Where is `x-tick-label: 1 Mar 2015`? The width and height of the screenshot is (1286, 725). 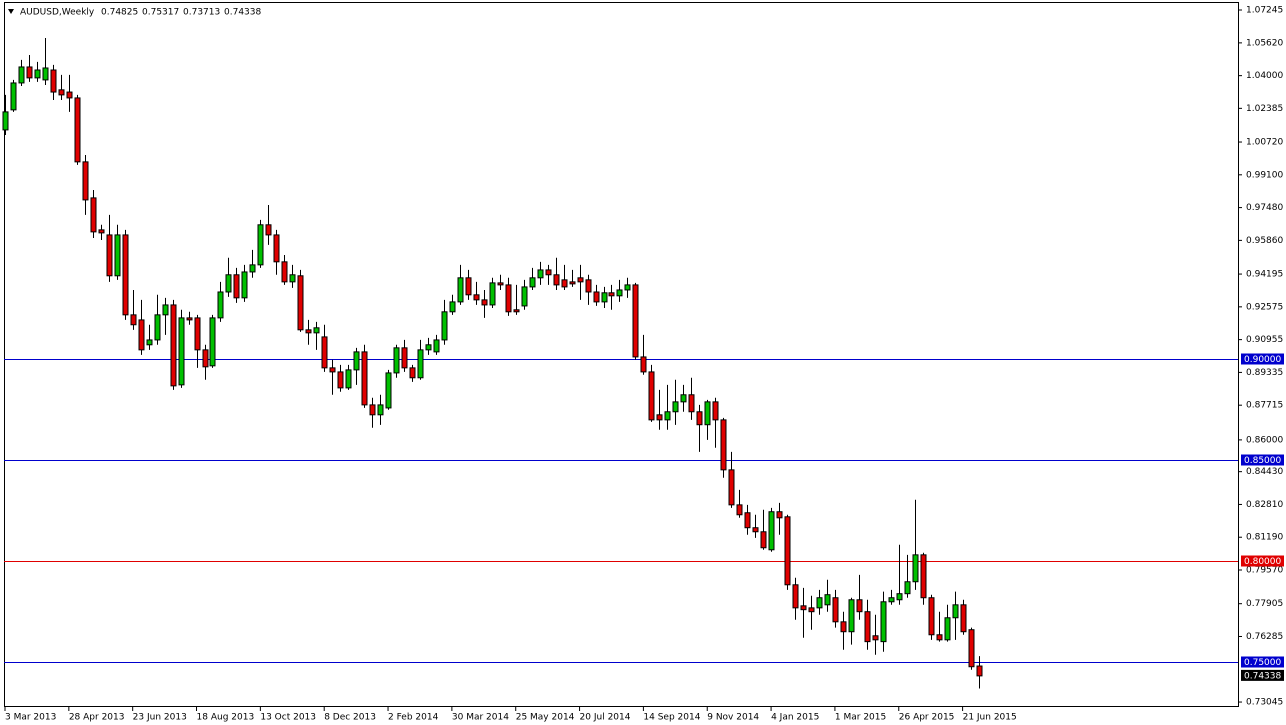
x-tick-label: 1 Mar 2015 is located at coordinates (860, 718).